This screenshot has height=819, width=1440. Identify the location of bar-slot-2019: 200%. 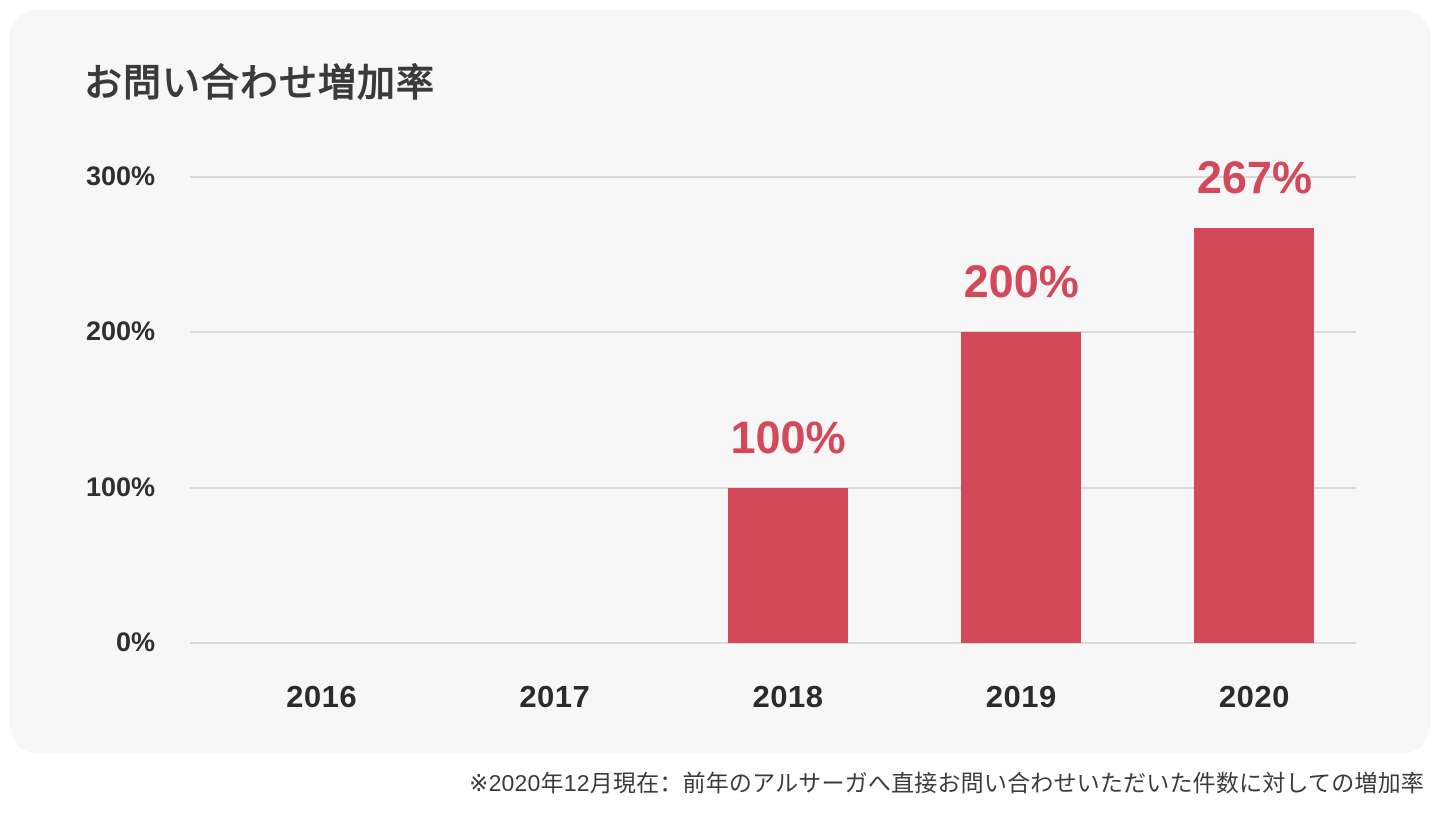
(1021, 410).